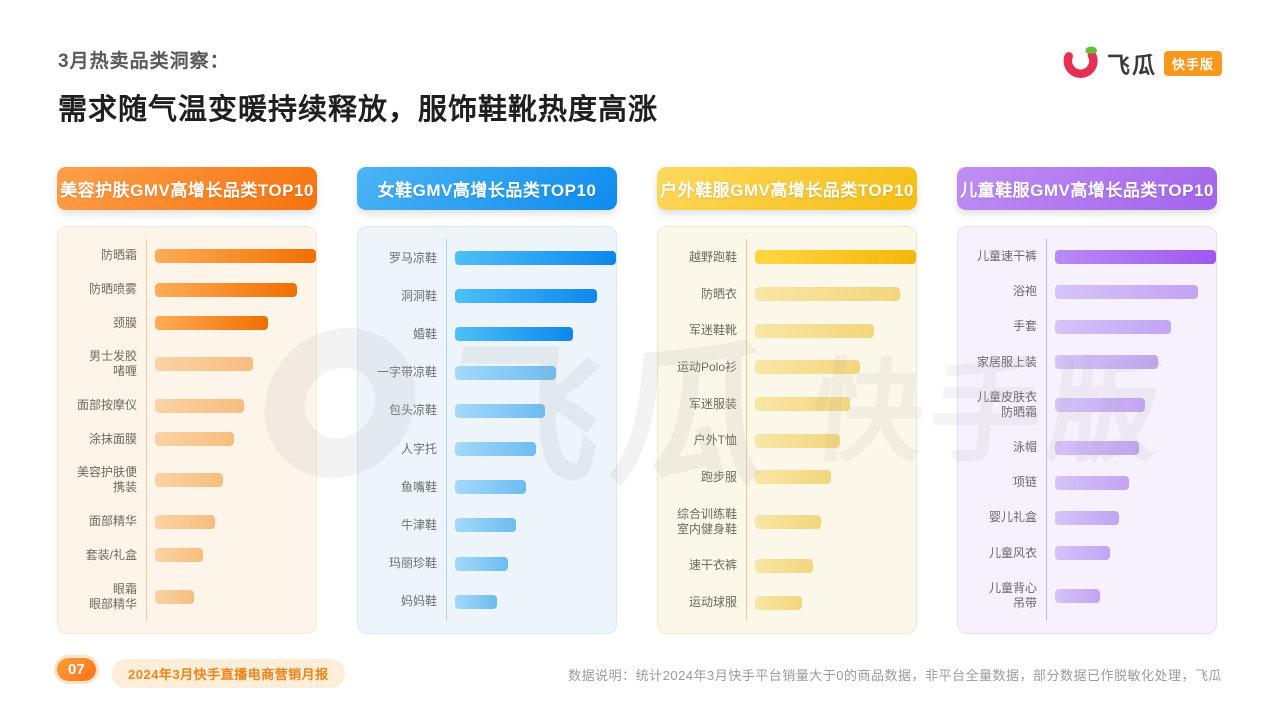 The height and width of the screenshot is (720, 1280). I want to click on category-label: 军迷服装, so click(712, 403).